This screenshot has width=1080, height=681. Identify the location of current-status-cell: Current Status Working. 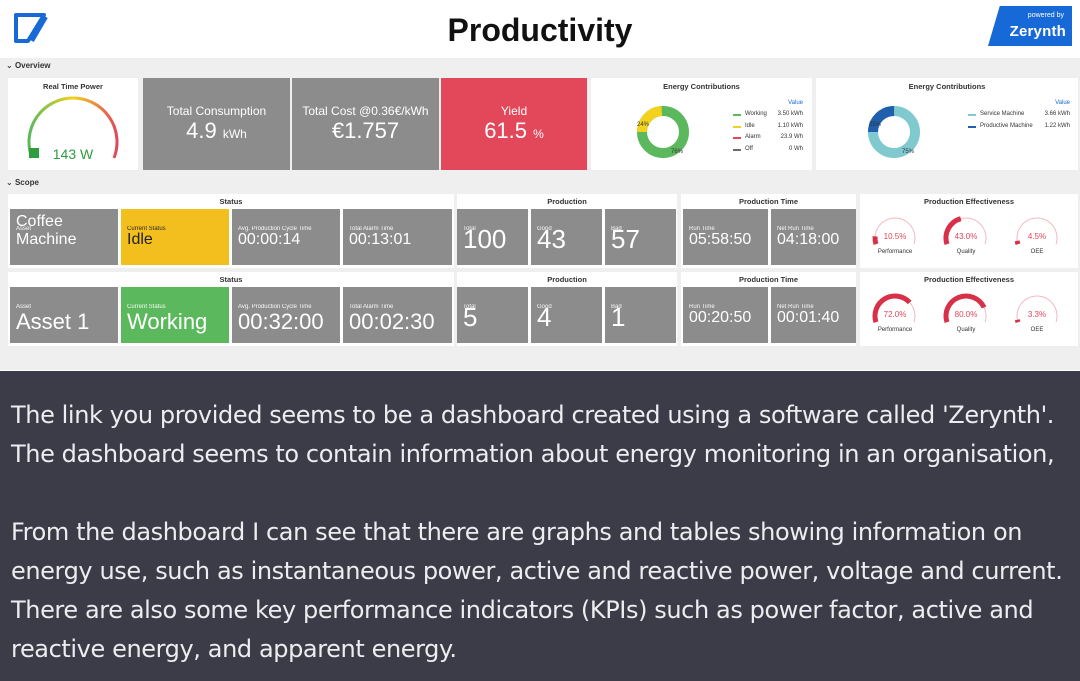
(175, 315).